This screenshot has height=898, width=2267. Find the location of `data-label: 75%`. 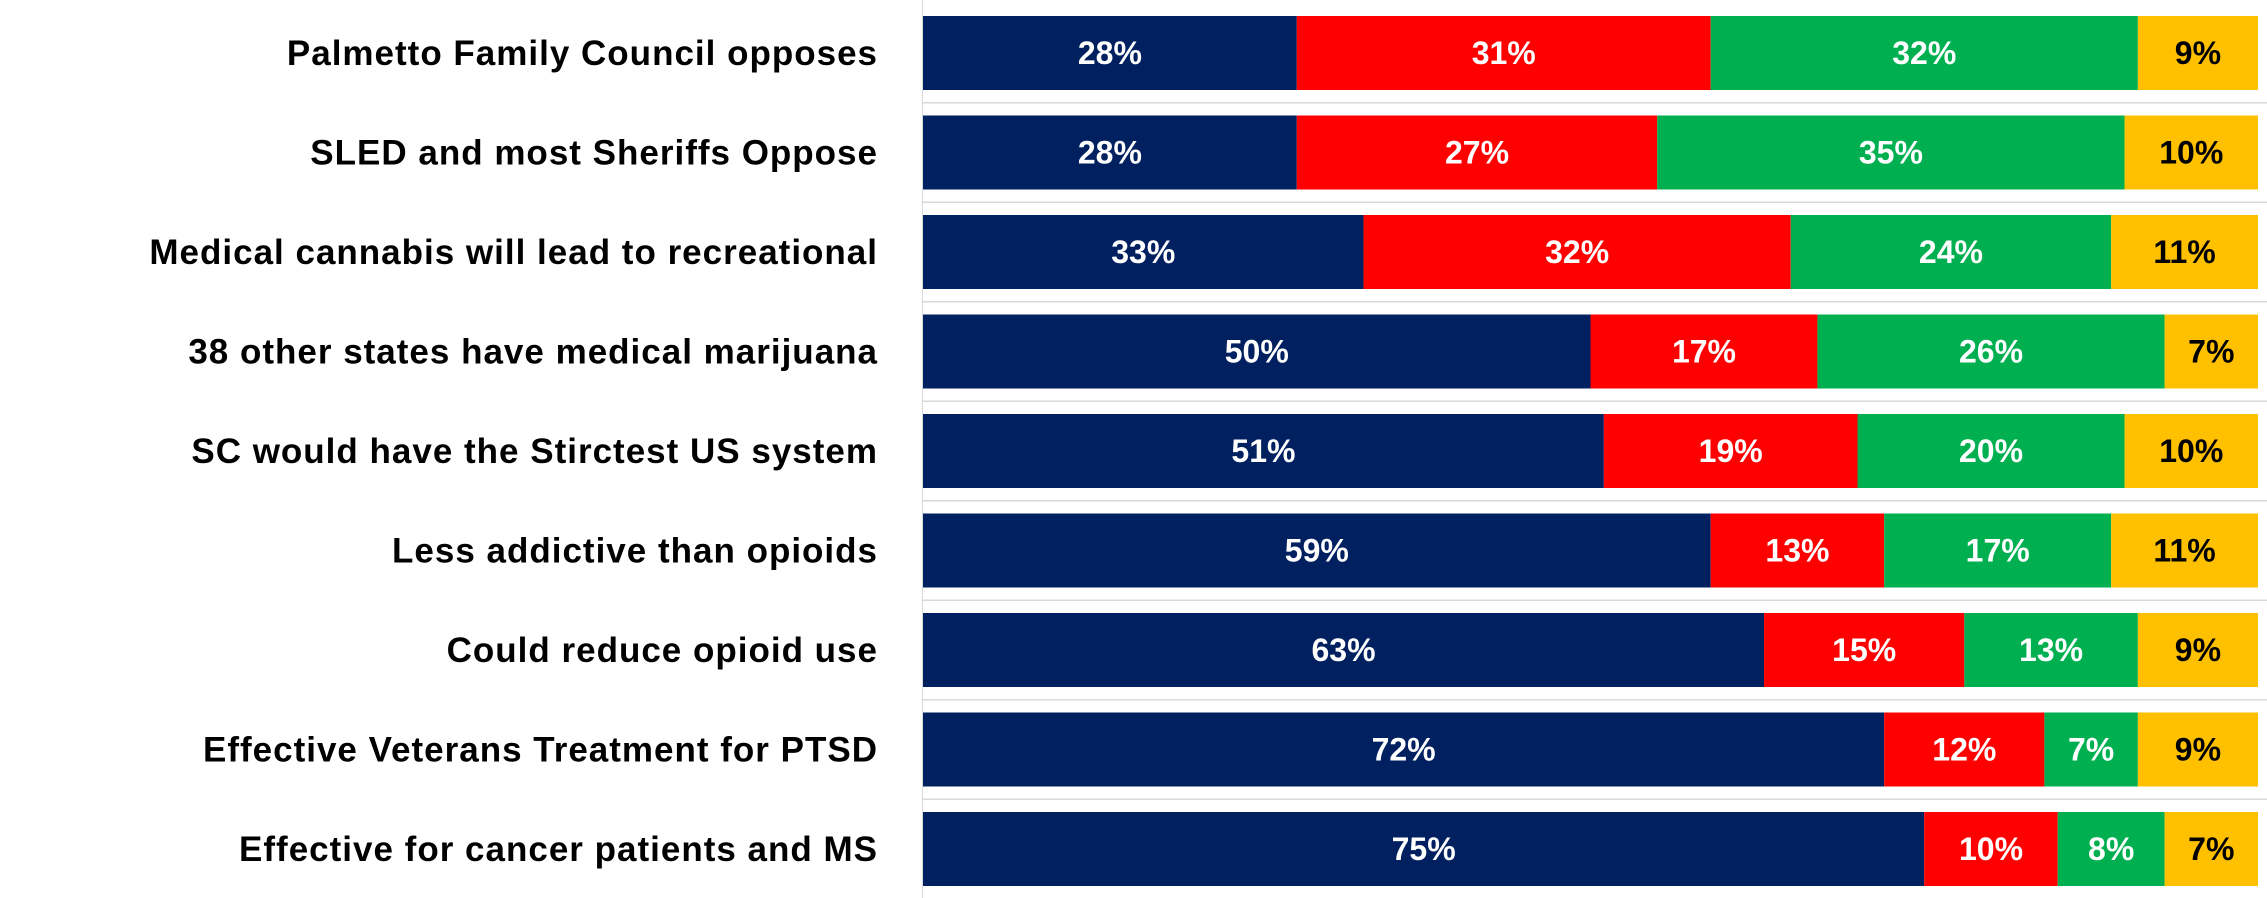

data-label: 75% is located at coordinates (1424, 849).